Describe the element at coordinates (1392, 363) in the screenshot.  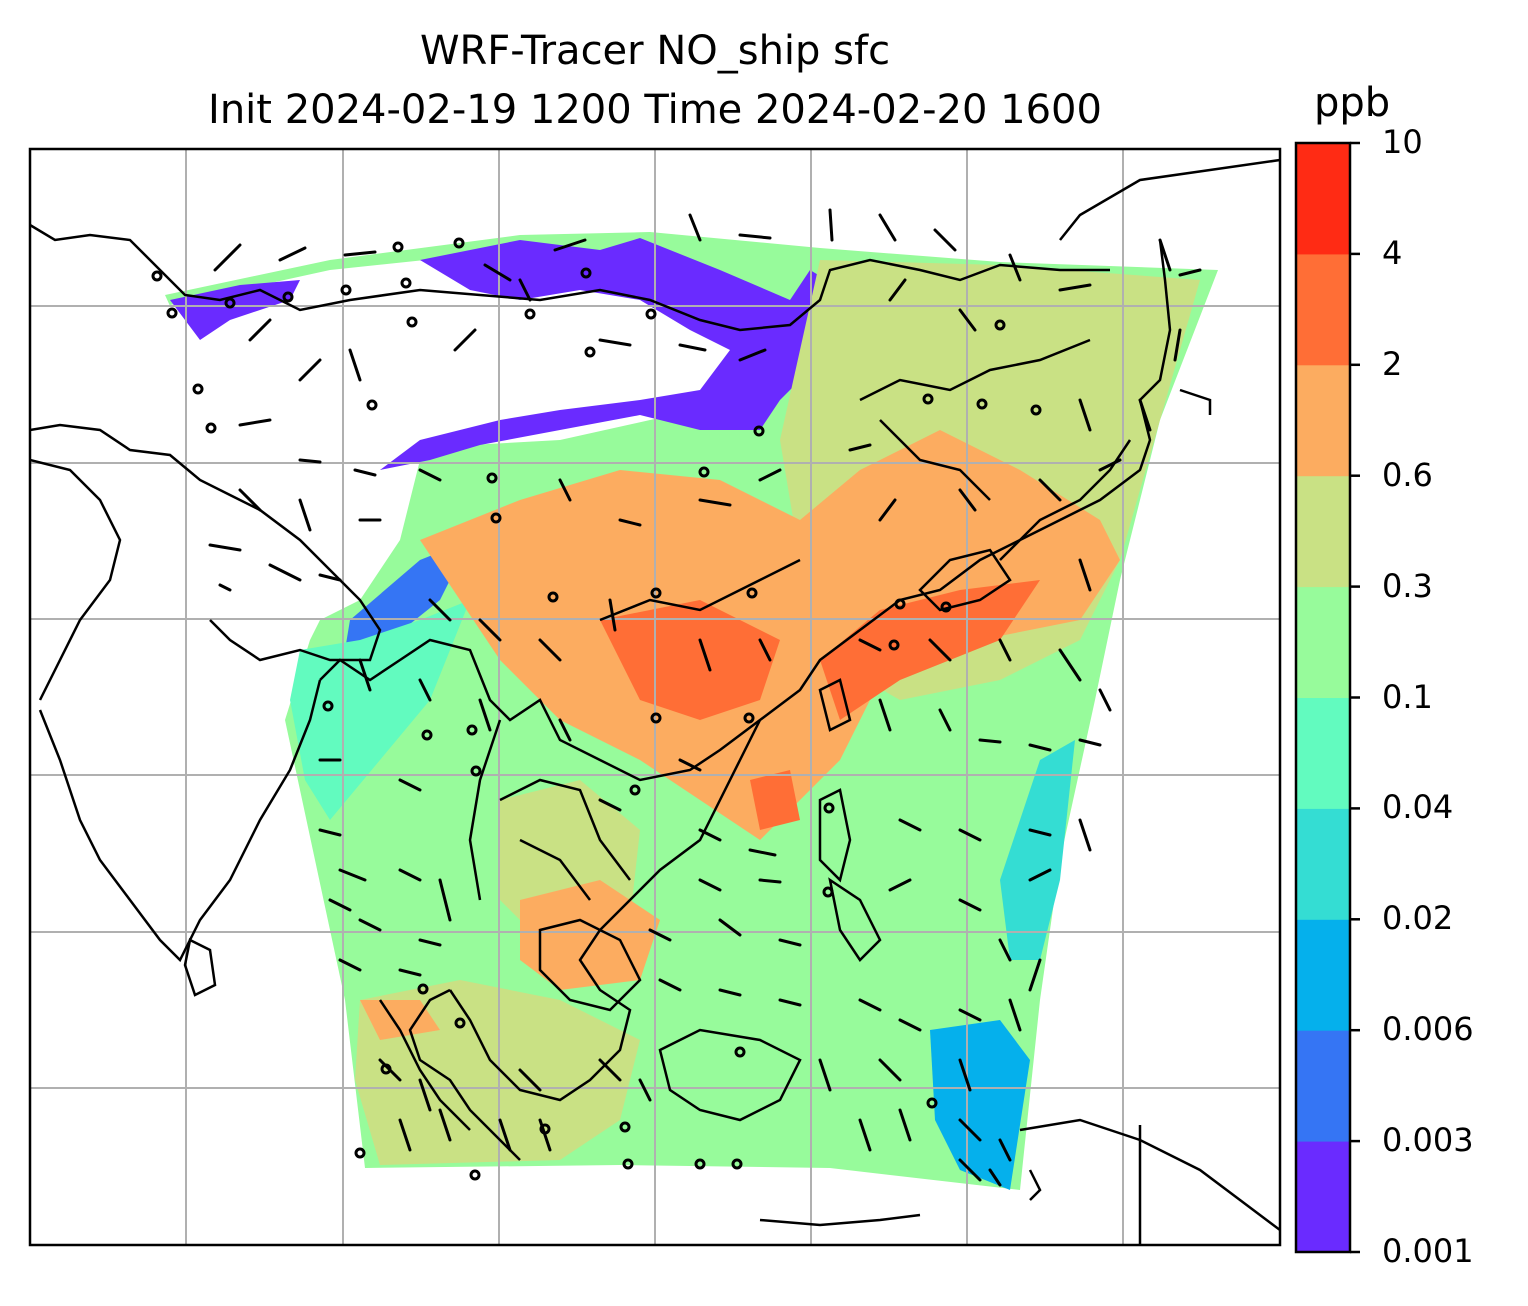
I see `colorbar-tick-label: 2` at that location.